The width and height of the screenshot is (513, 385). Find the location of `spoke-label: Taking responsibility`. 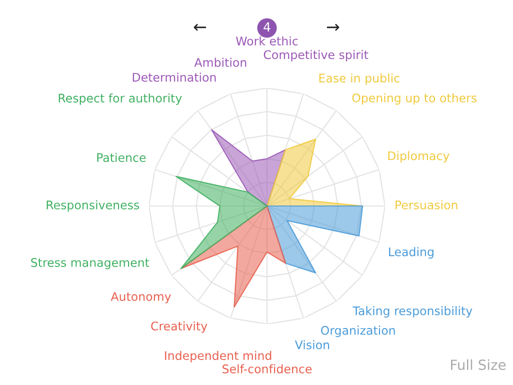

spoke-label: Taking responsibility is located at coordinates (412, 312).